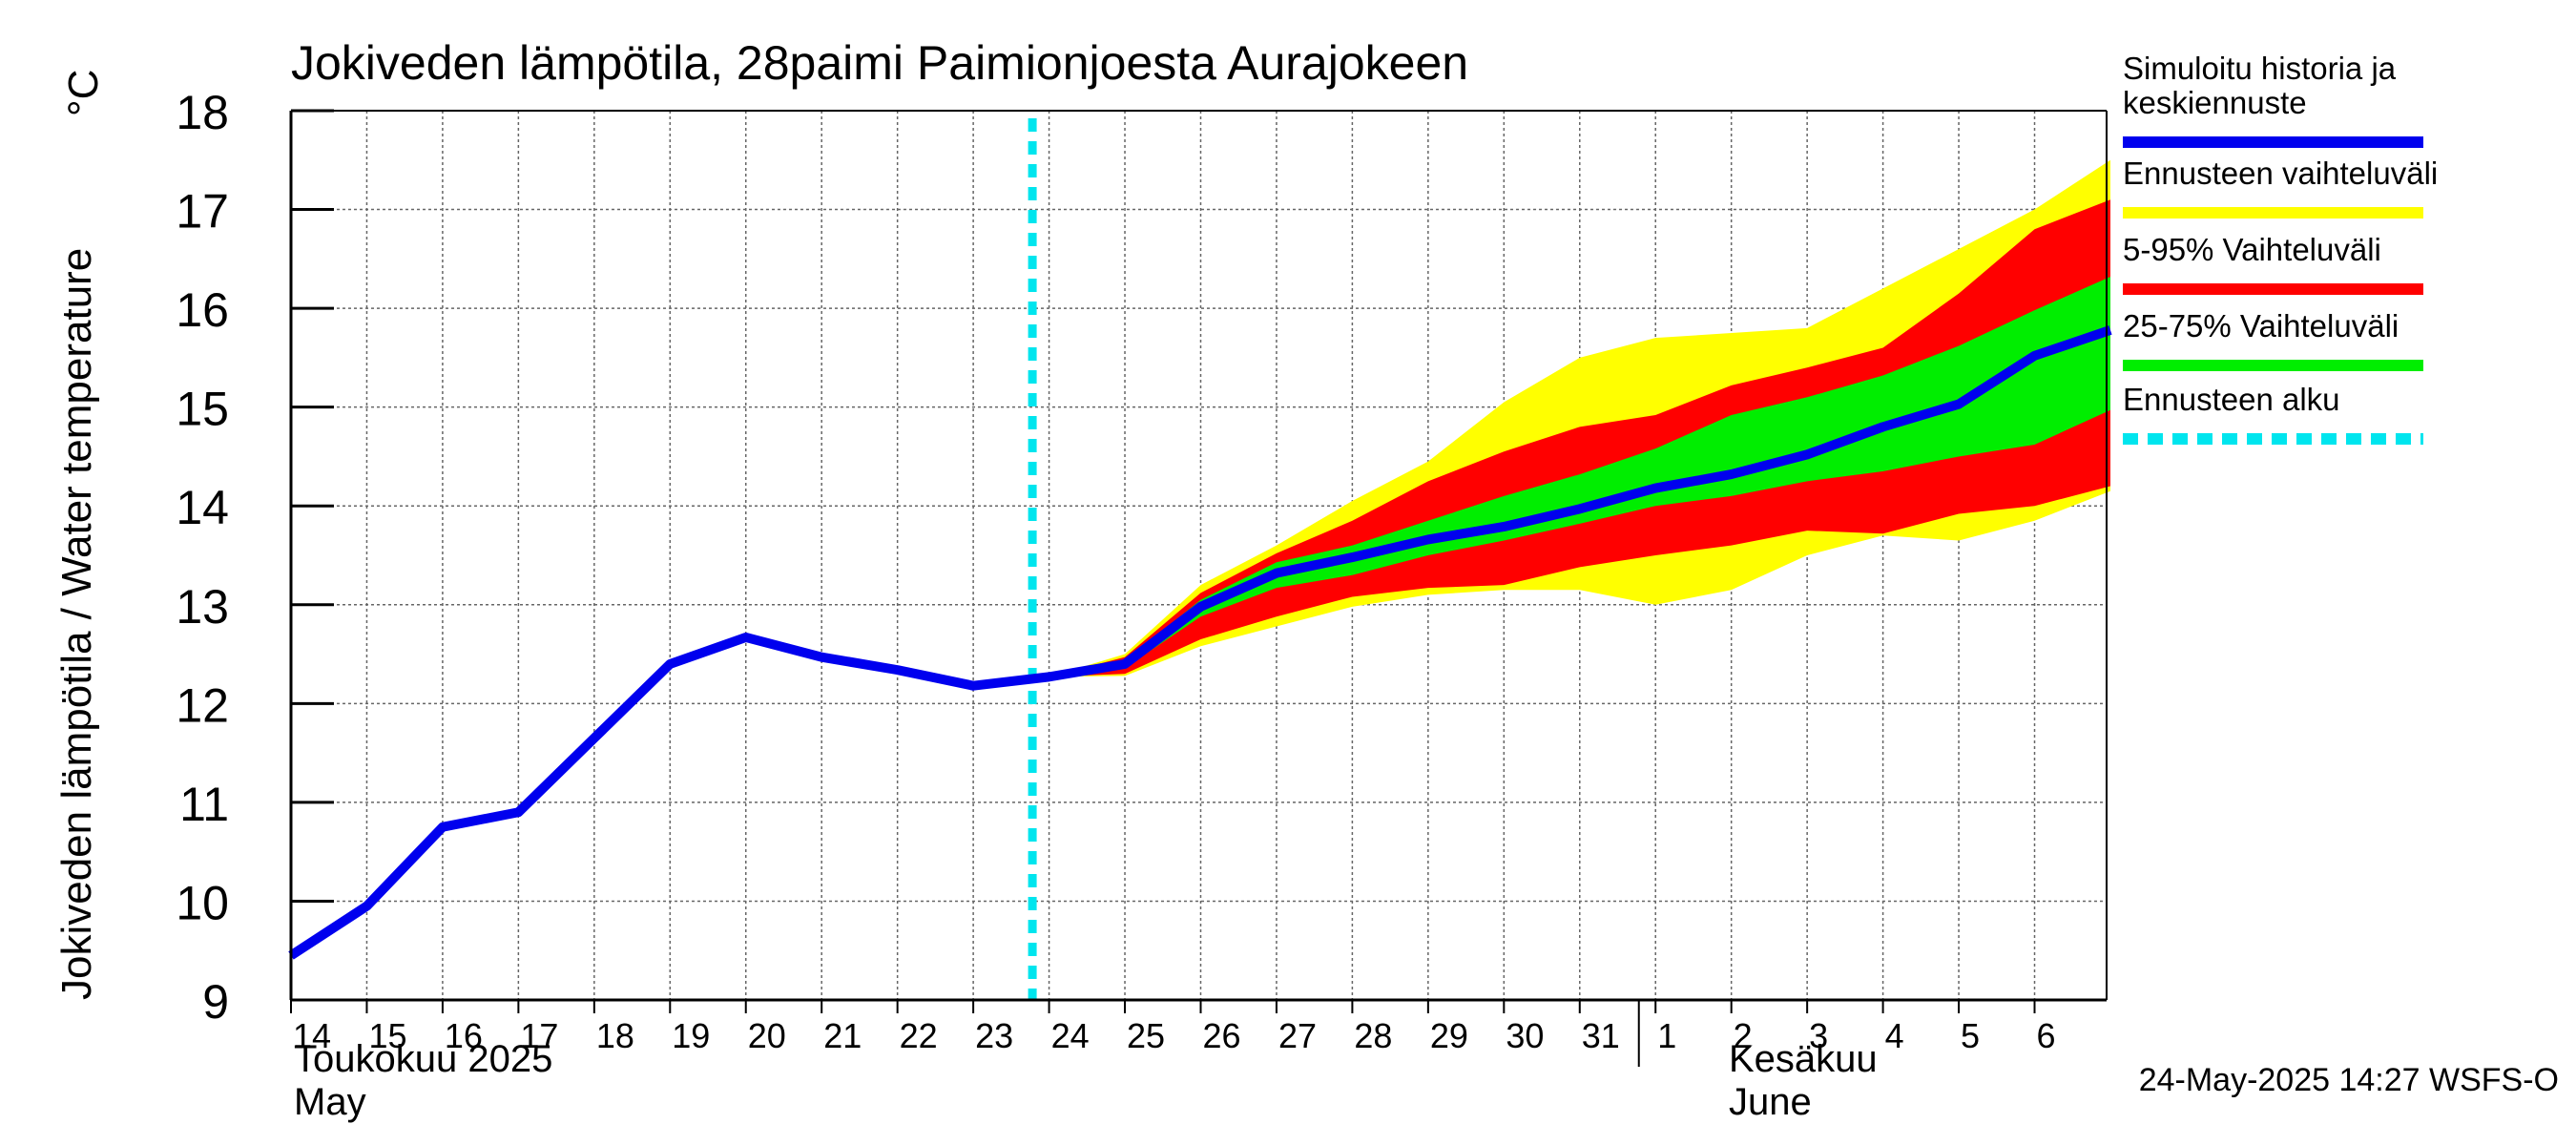  I want to click on month-label-line2: May, so click(330, 1102).